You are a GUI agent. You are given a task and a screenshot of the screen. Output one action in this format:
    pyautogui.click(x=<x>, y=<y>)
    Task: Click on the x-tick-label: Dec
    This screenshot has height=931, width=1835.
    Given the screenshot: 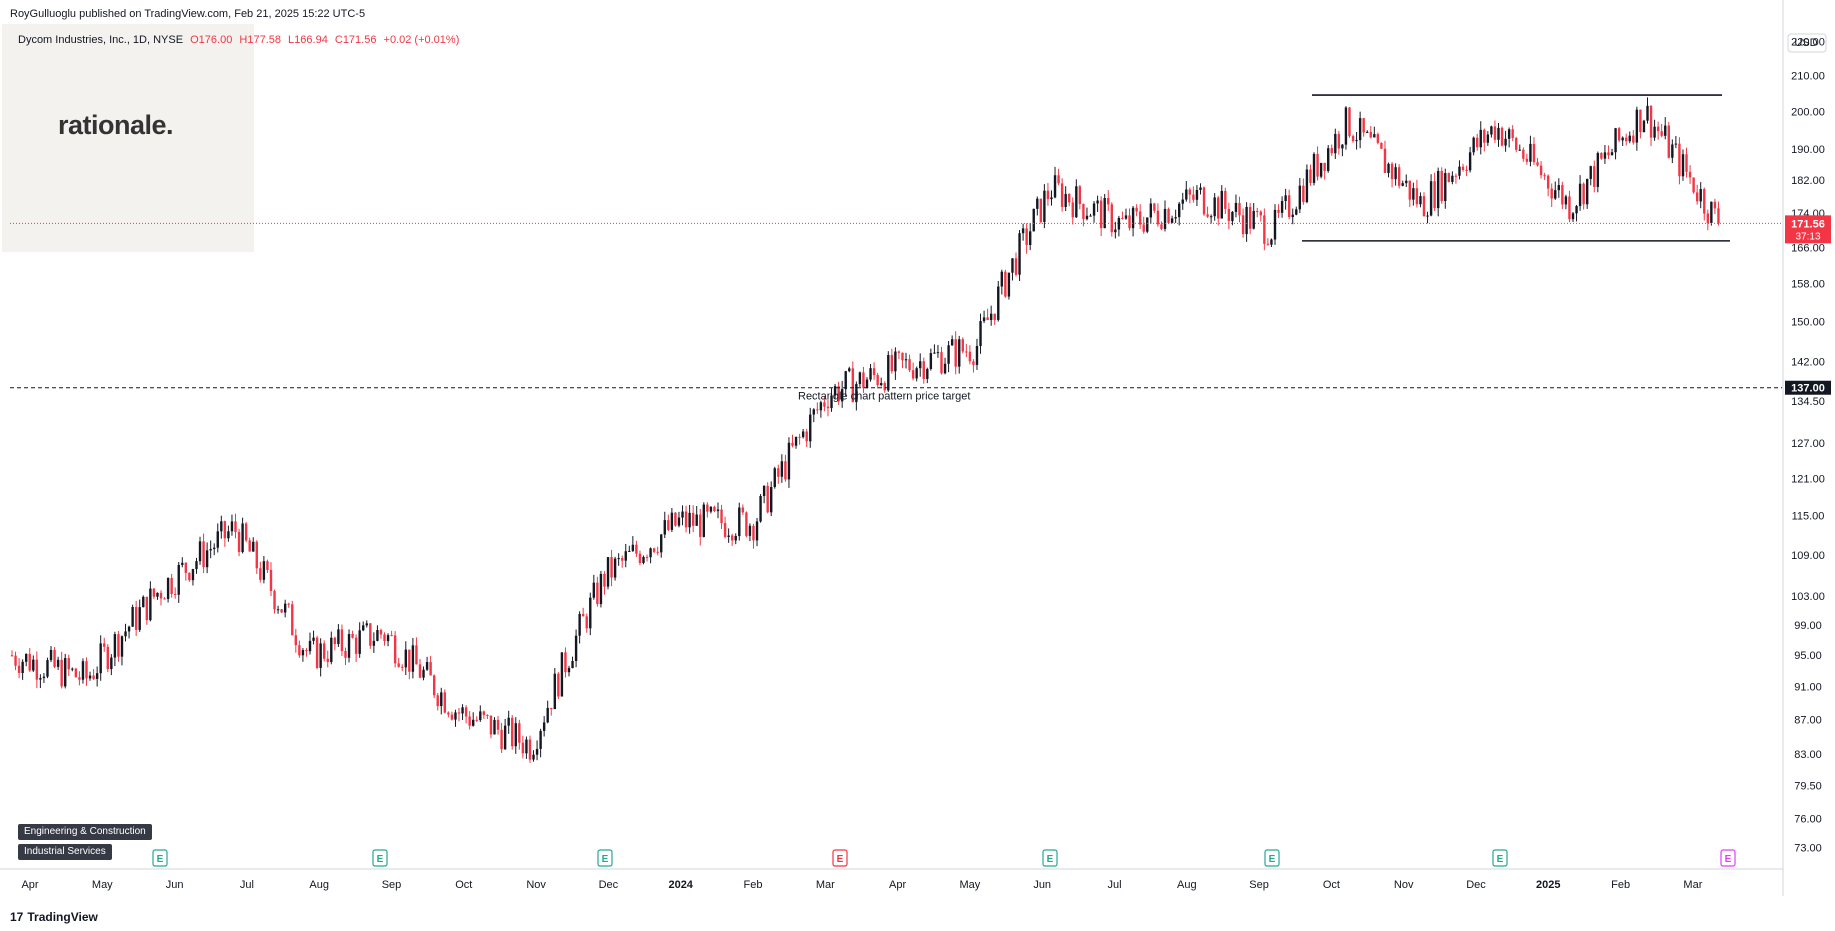 What is the action you would take?
    pyautogui.click(x=1476, y=885)
    